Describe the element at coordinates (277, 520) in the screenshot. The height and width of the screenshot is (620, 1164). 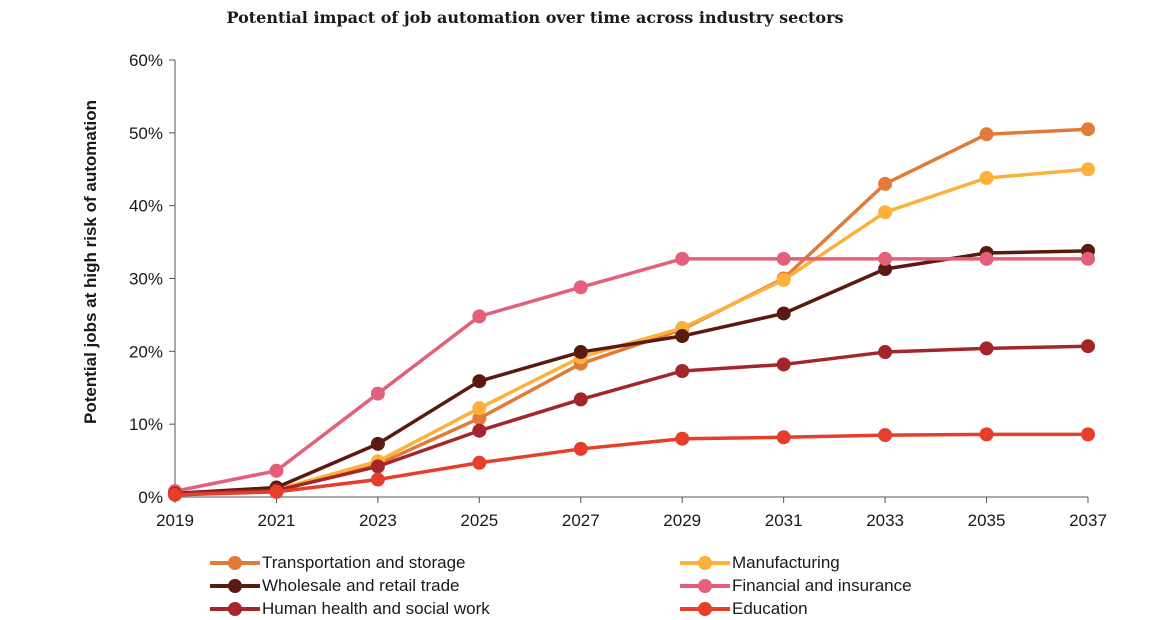
I see `x-tick-label: 2021` at that location.